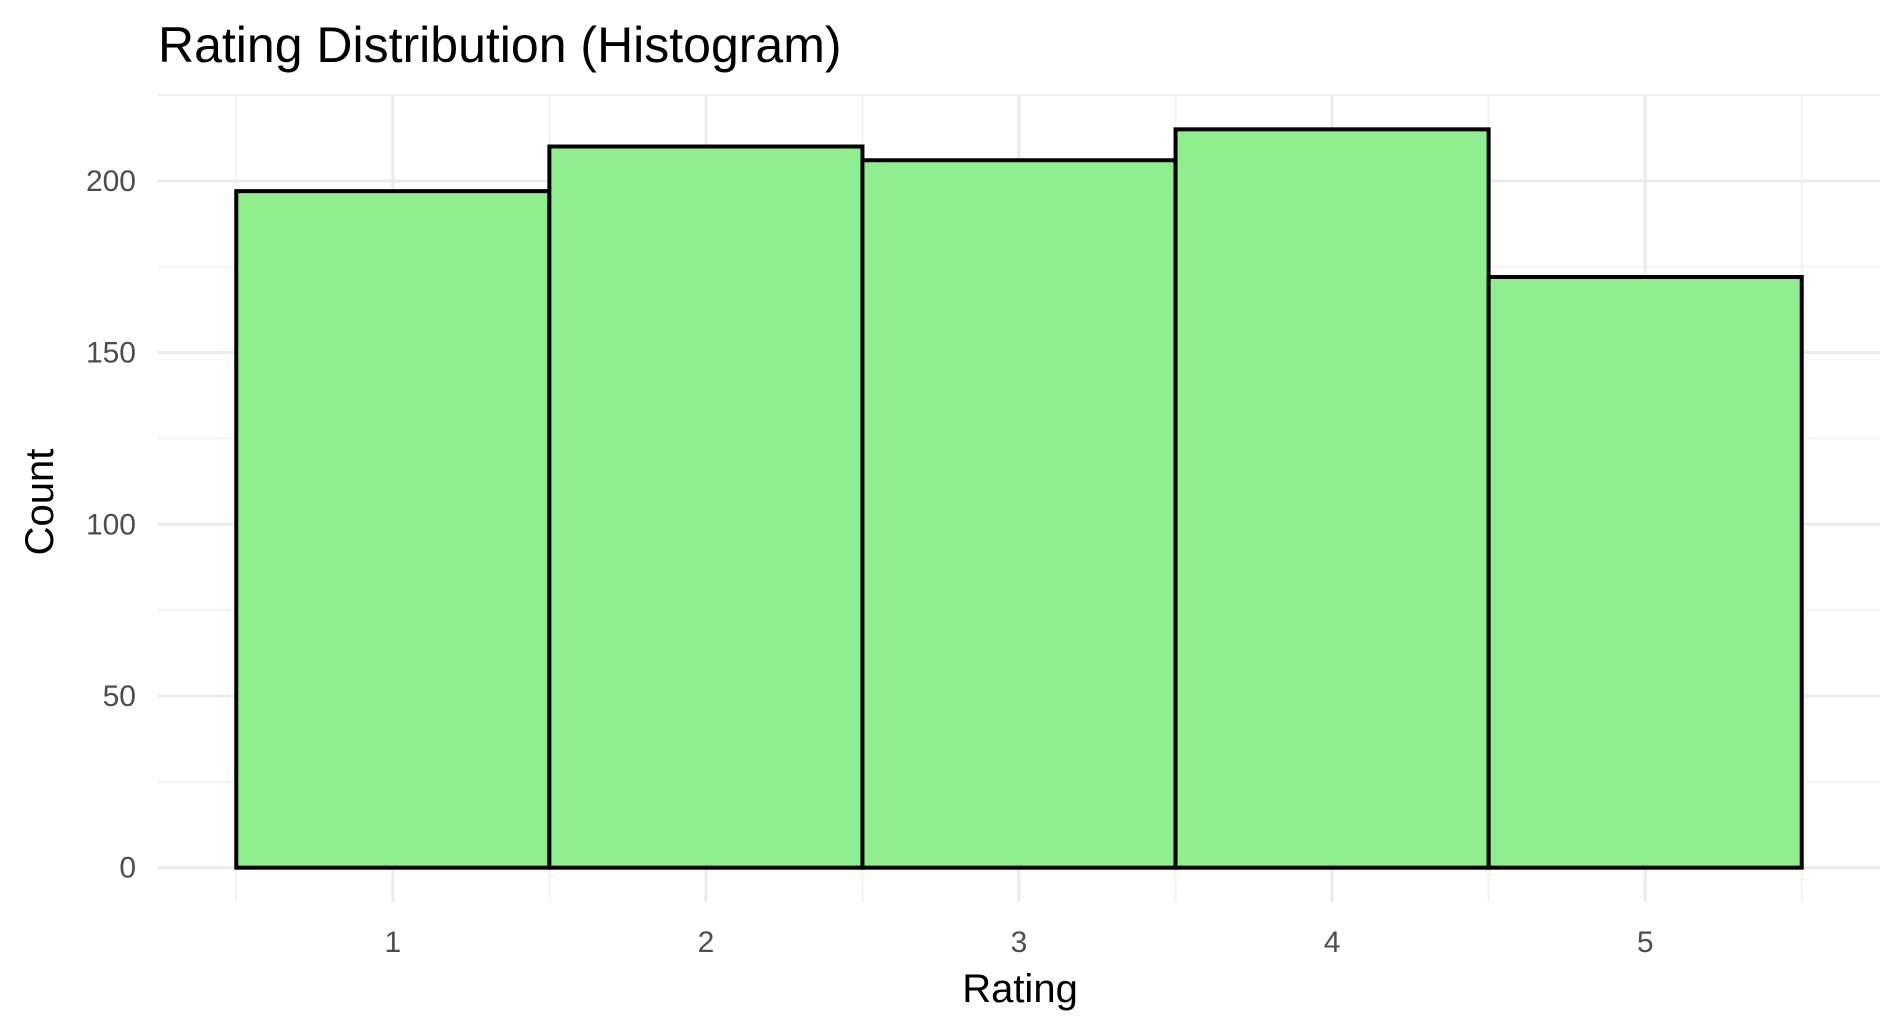 The width and height of the screenshot is (1895, 1032). What do you see at coordinates (111, 181) in the screenshot?
I see `y-tick-label: 200` at bounding box center [111, 181].